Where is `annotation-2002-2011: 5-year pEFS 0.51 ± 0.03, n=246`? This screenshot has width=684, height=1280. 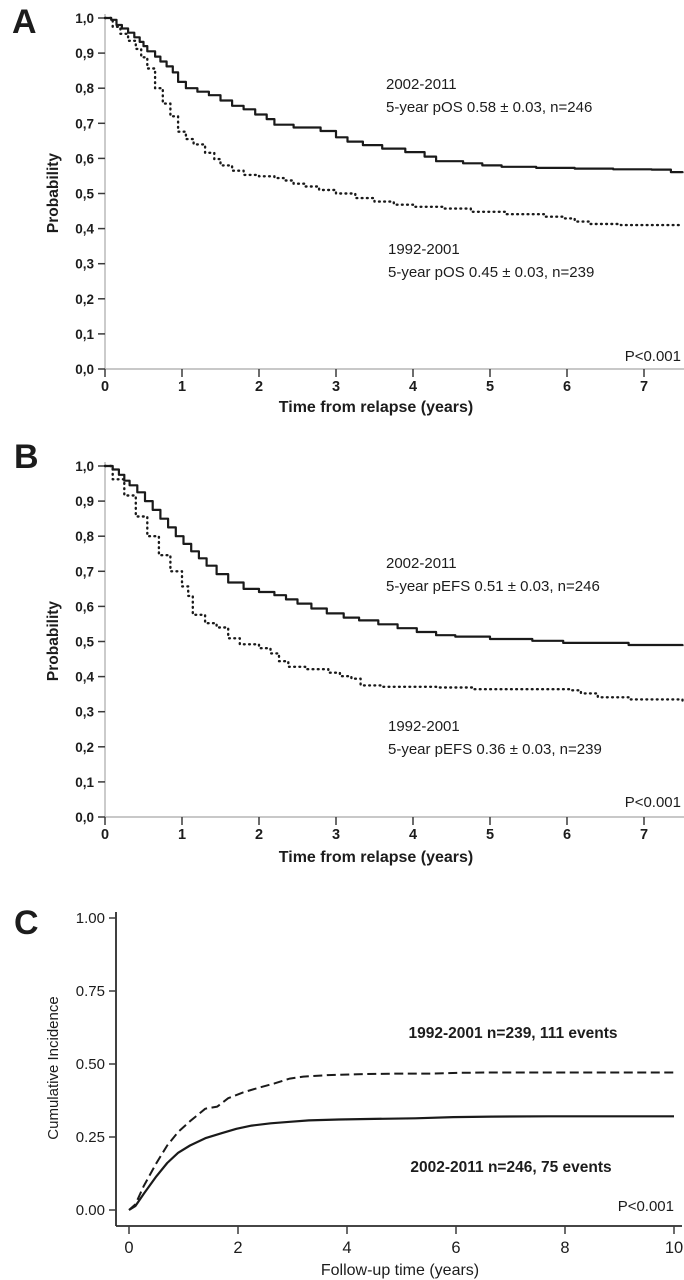
annotation-2002-2011: 5-year pEFS 0.51 ± 0.03, n=246 is located at coordinates (493, 586).